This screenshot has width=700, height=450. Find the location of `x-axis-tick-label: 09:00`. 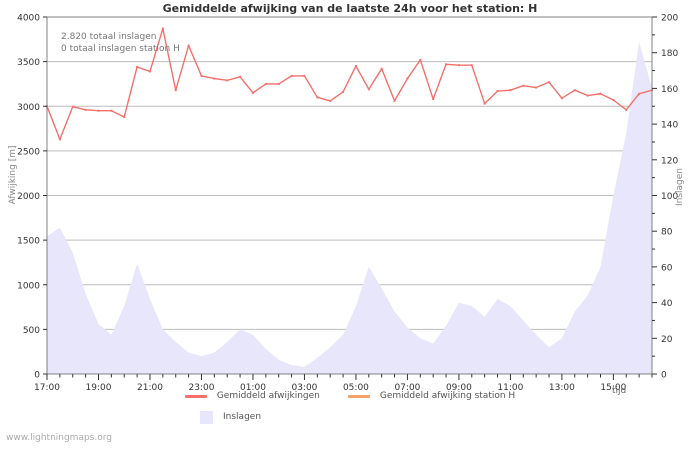

x-axis-tick-label: 09:00 is located at coordinates (459, 388).